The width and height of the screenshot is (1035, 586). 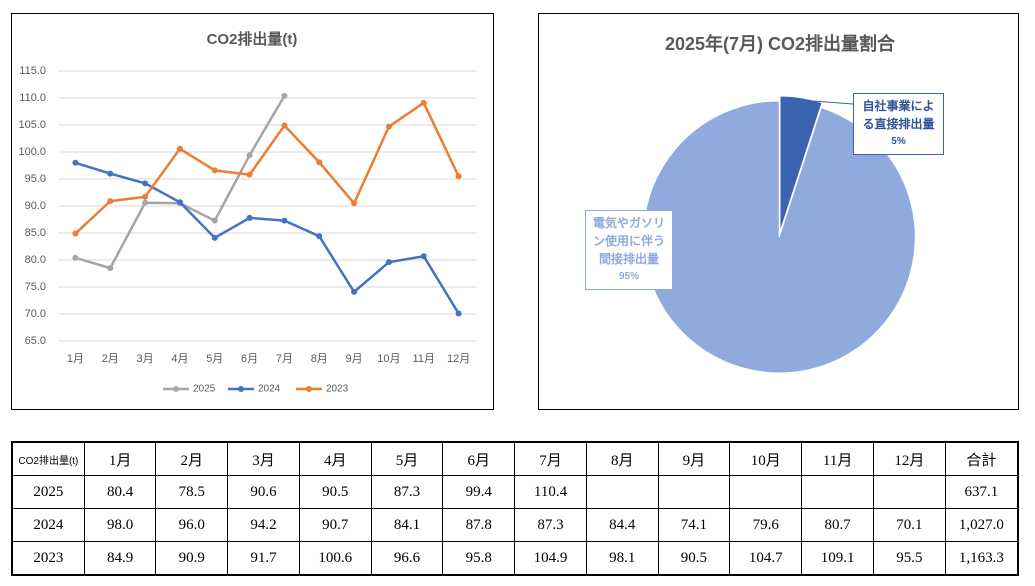 What do you see at coordinates (269, 389) in the screenshot?
I see `legend-label: 2024` at bounding box center [269, 389].